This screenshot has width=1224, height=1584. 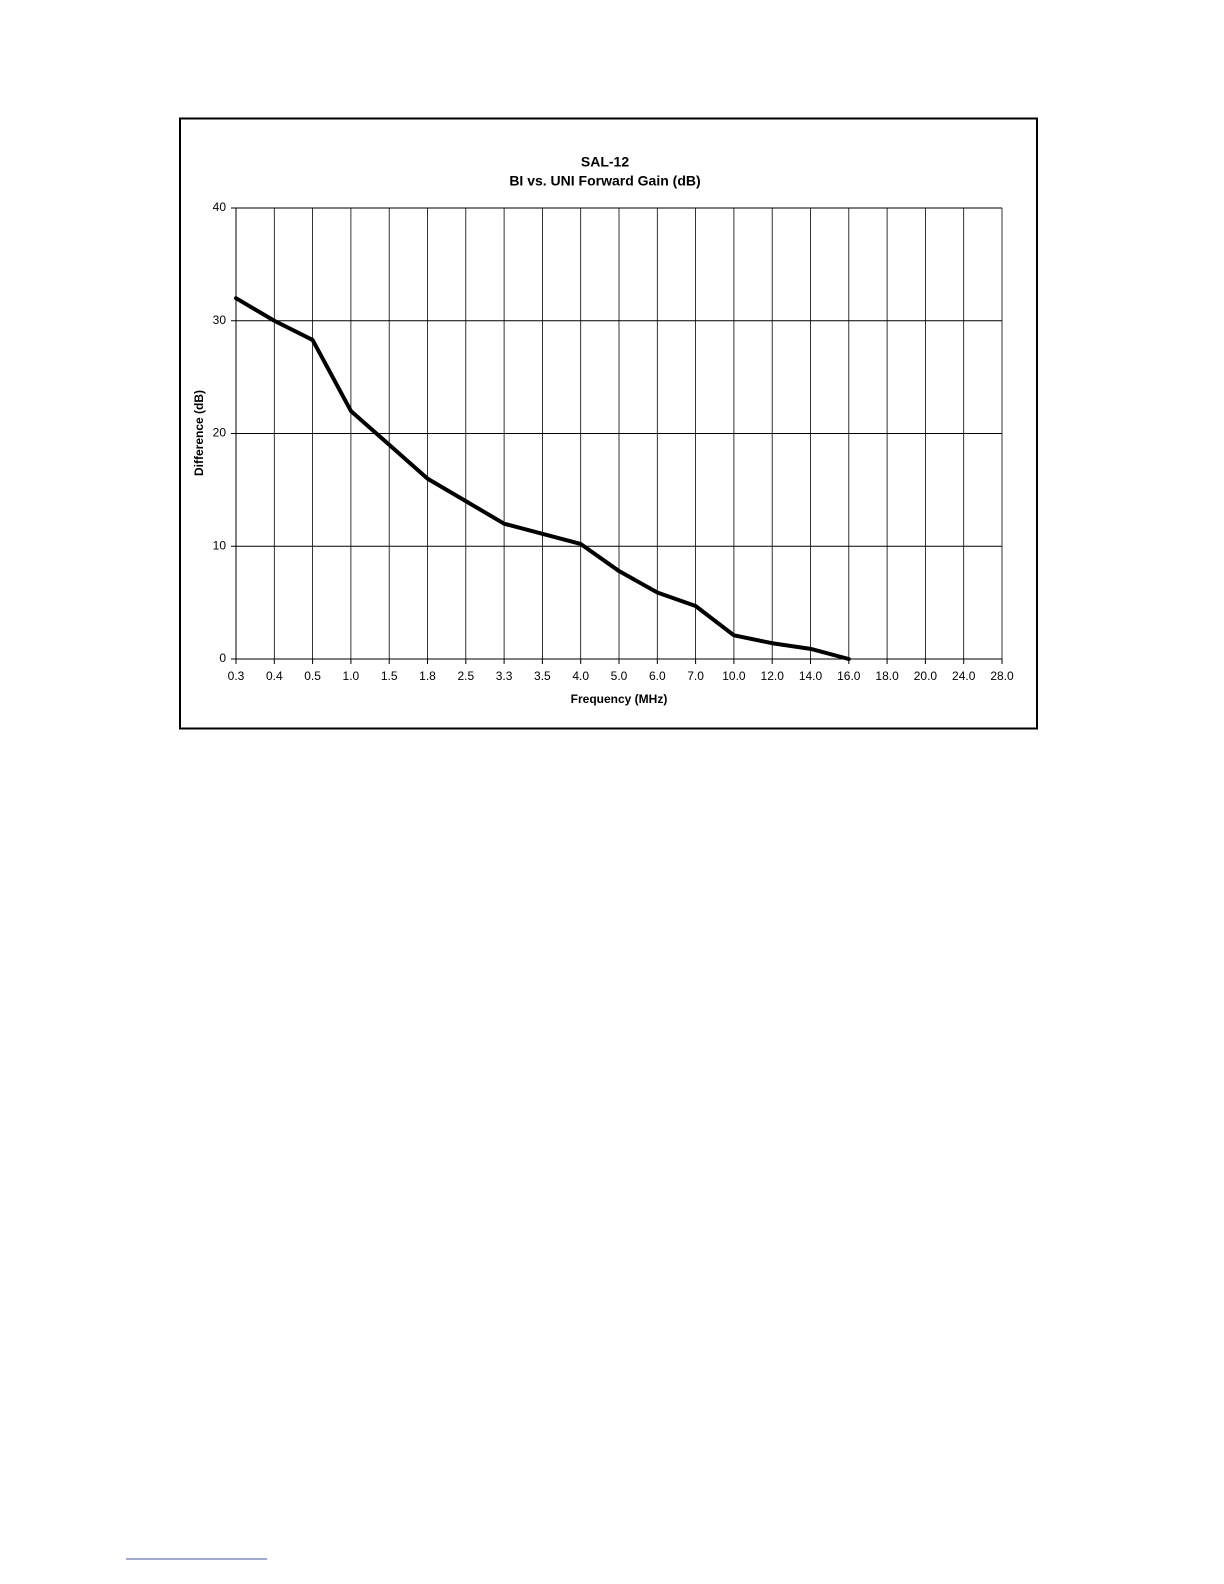 I want to click on chart-subtitle: BI vs. UNI Forward Gain (dB), so click(x=604, y=181).